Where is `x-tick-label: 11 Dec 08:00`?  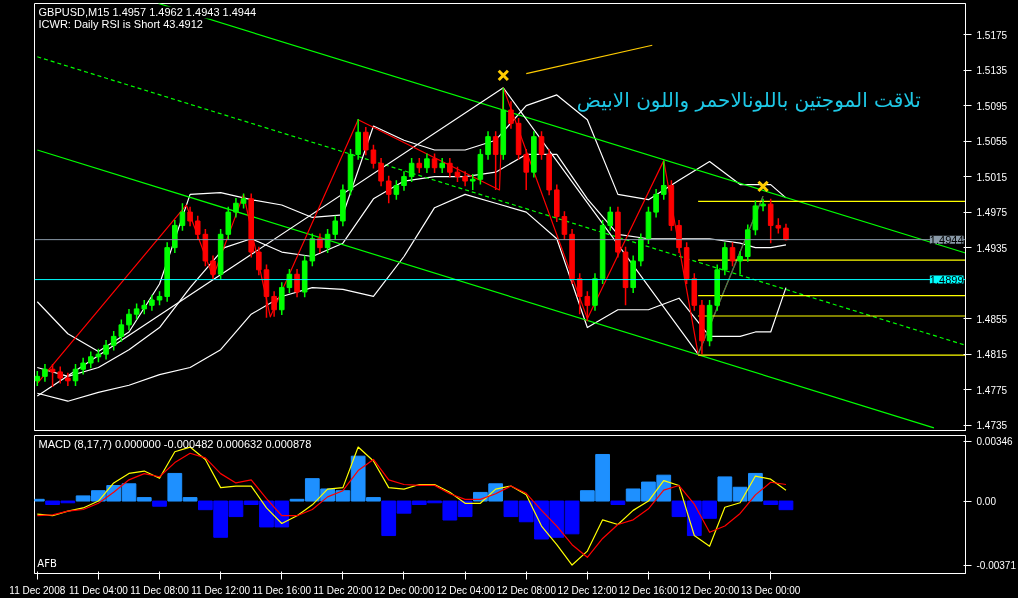 x-tick-label: 11 Dec 08:00 is located at coordinates (160, 590).